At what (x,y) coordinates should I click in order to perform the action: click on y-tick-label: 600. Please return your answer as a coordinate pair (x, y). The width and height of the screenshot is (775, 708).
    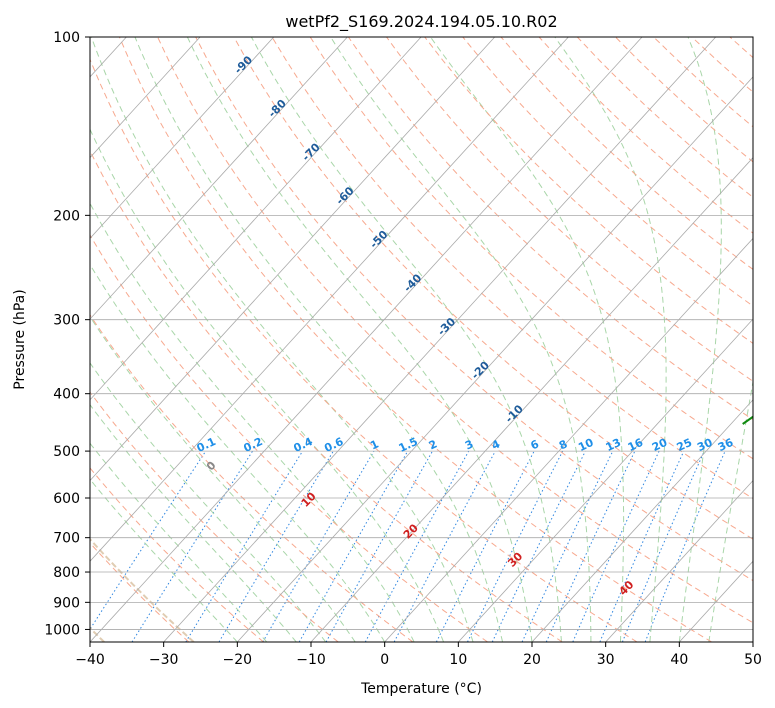
    Looking at the image, I should click on (66, 499).